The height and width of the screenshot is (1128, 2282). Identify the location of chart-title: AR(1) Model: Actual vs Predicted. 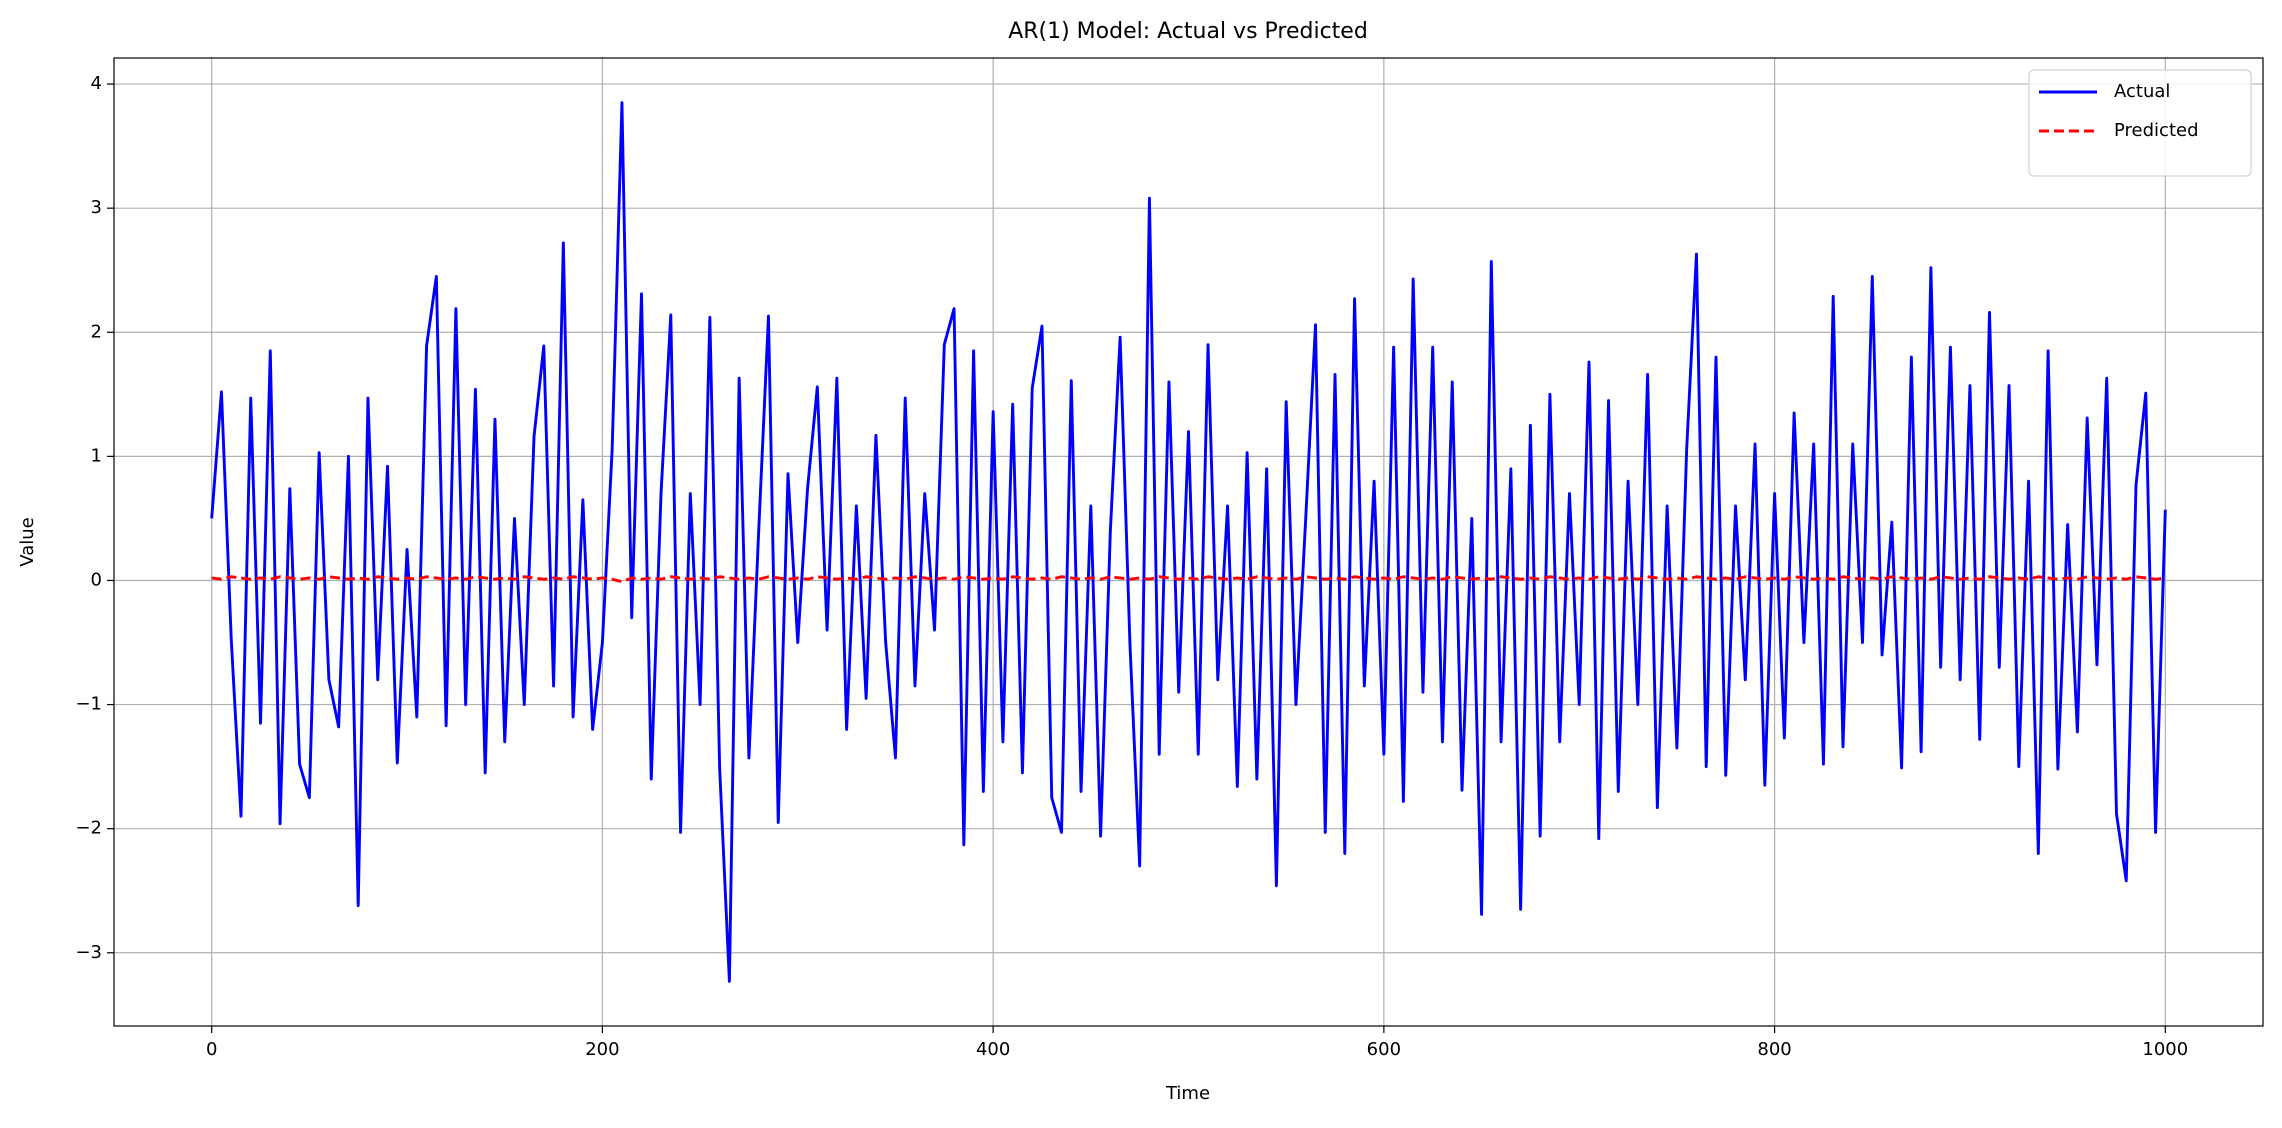
(1188, 31).